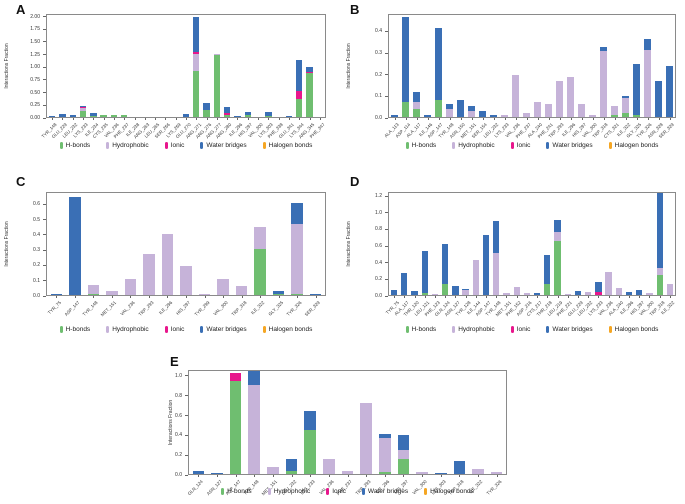 The image size is (685, 504). I want to click on y-tick-label: 0.2, so click(378, 279).